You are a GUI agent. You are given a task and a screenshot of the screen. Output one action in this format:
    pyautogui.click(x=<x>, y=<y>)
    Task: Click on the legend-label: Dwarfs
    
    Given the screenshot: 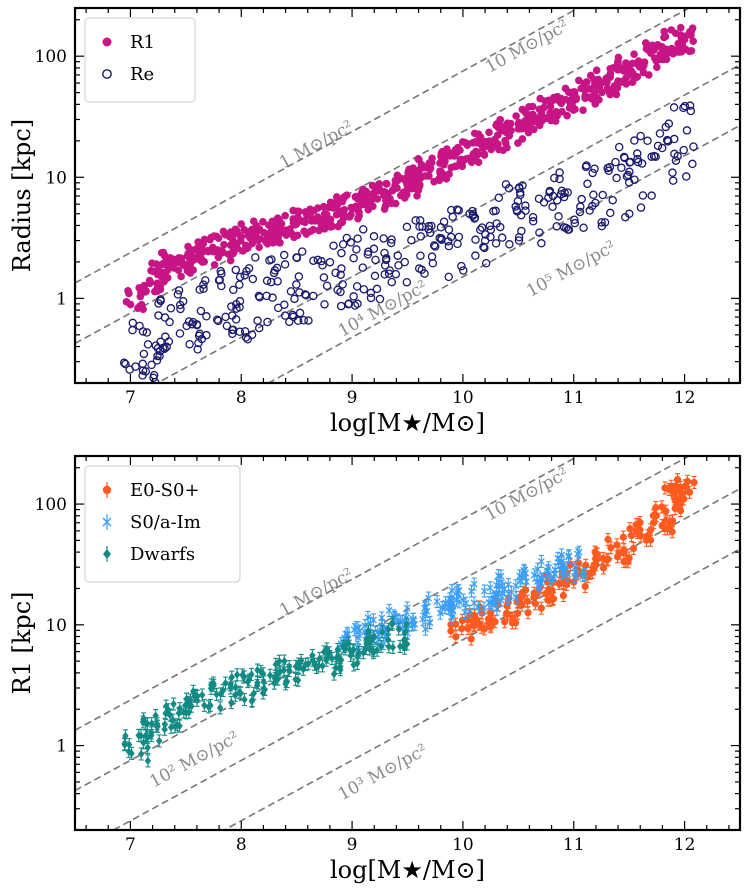 What is the action you would take?
    pyautogui.click(x=162, y=554)
    